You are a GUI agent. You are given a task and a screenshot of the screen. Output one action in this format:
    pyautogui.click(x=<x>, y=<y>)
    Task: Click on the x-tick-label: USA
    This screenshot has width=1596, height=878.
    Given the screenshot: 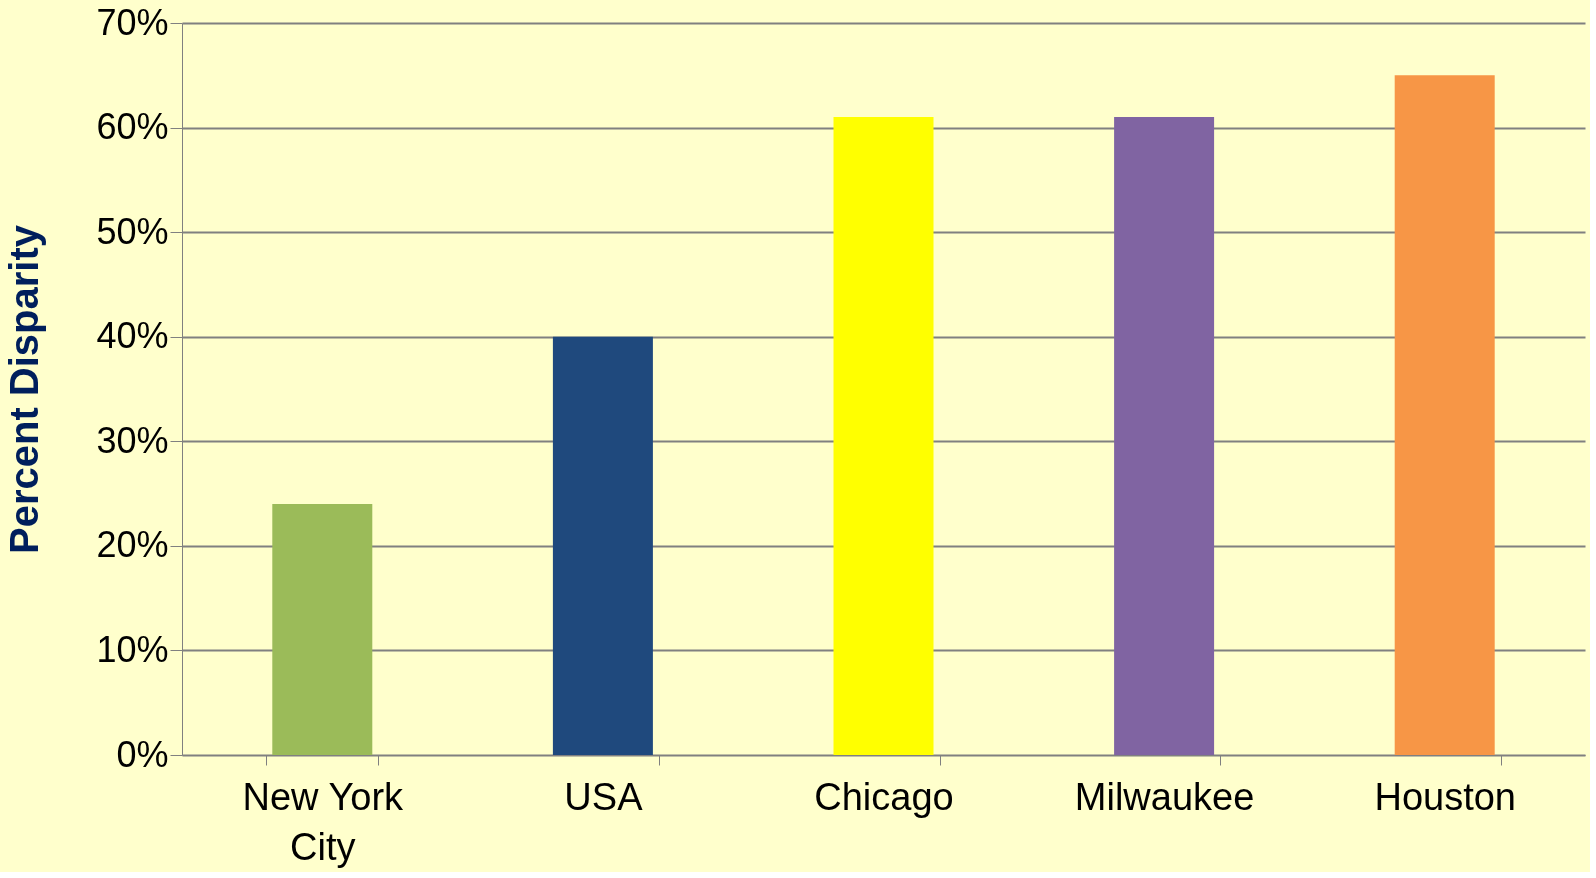 What is the action you would take?
    pyautogui.click(x=604, y=796)
    